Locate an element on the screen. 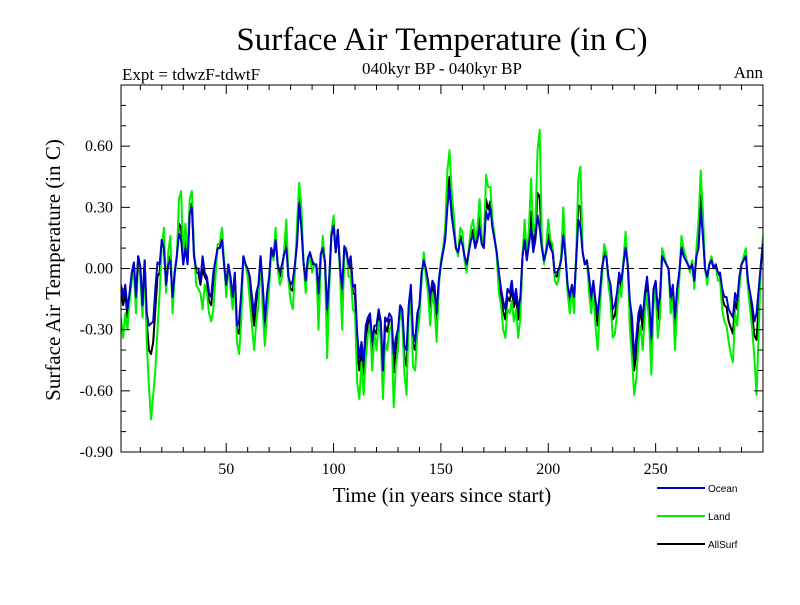 This screenshot has width=800, height=605. y-axis-label: Surface Air Temperature (in C) is located at coordinates (53, 270).